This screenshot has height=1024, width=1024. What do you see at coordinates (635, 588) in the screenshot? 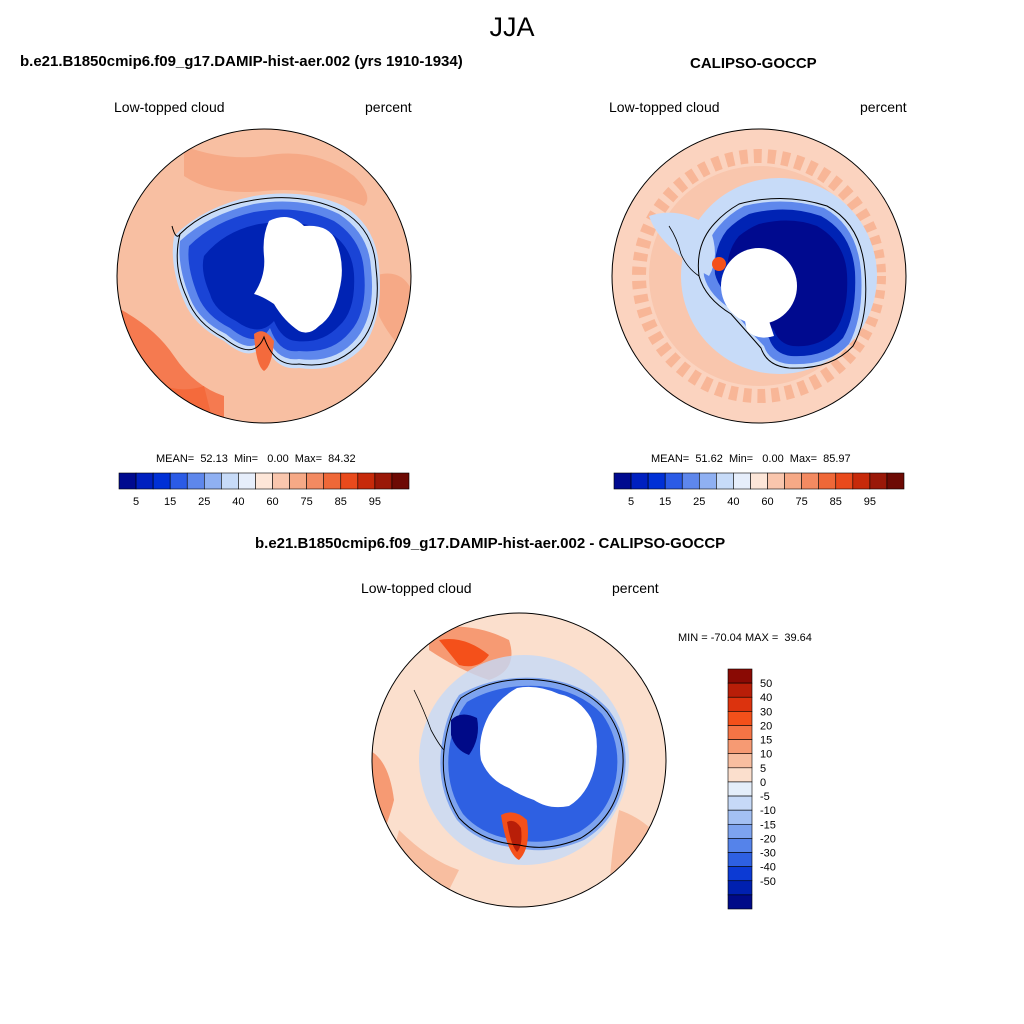
I see `panel-3-units: percent` at bounding box center [635, 588].